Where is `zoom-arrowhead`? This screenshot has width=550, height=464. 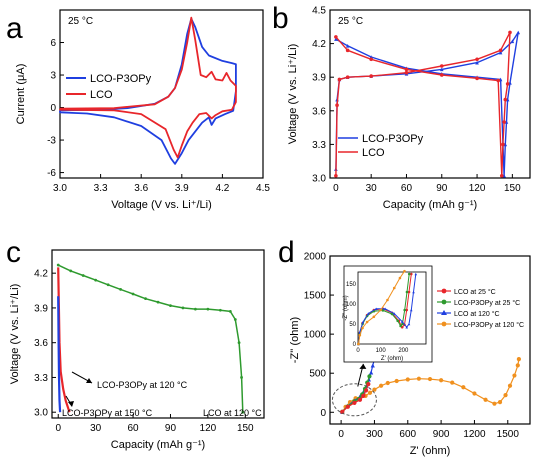 zoom-arrowhead is located at coordinates (363, 366).